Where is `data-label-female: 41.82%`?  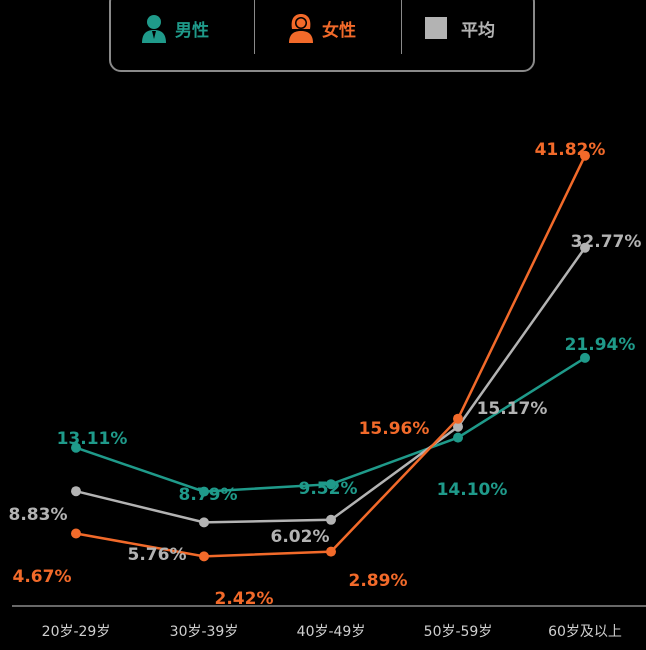 data-label-female: 41.82% is located at coordinates (570, 150).